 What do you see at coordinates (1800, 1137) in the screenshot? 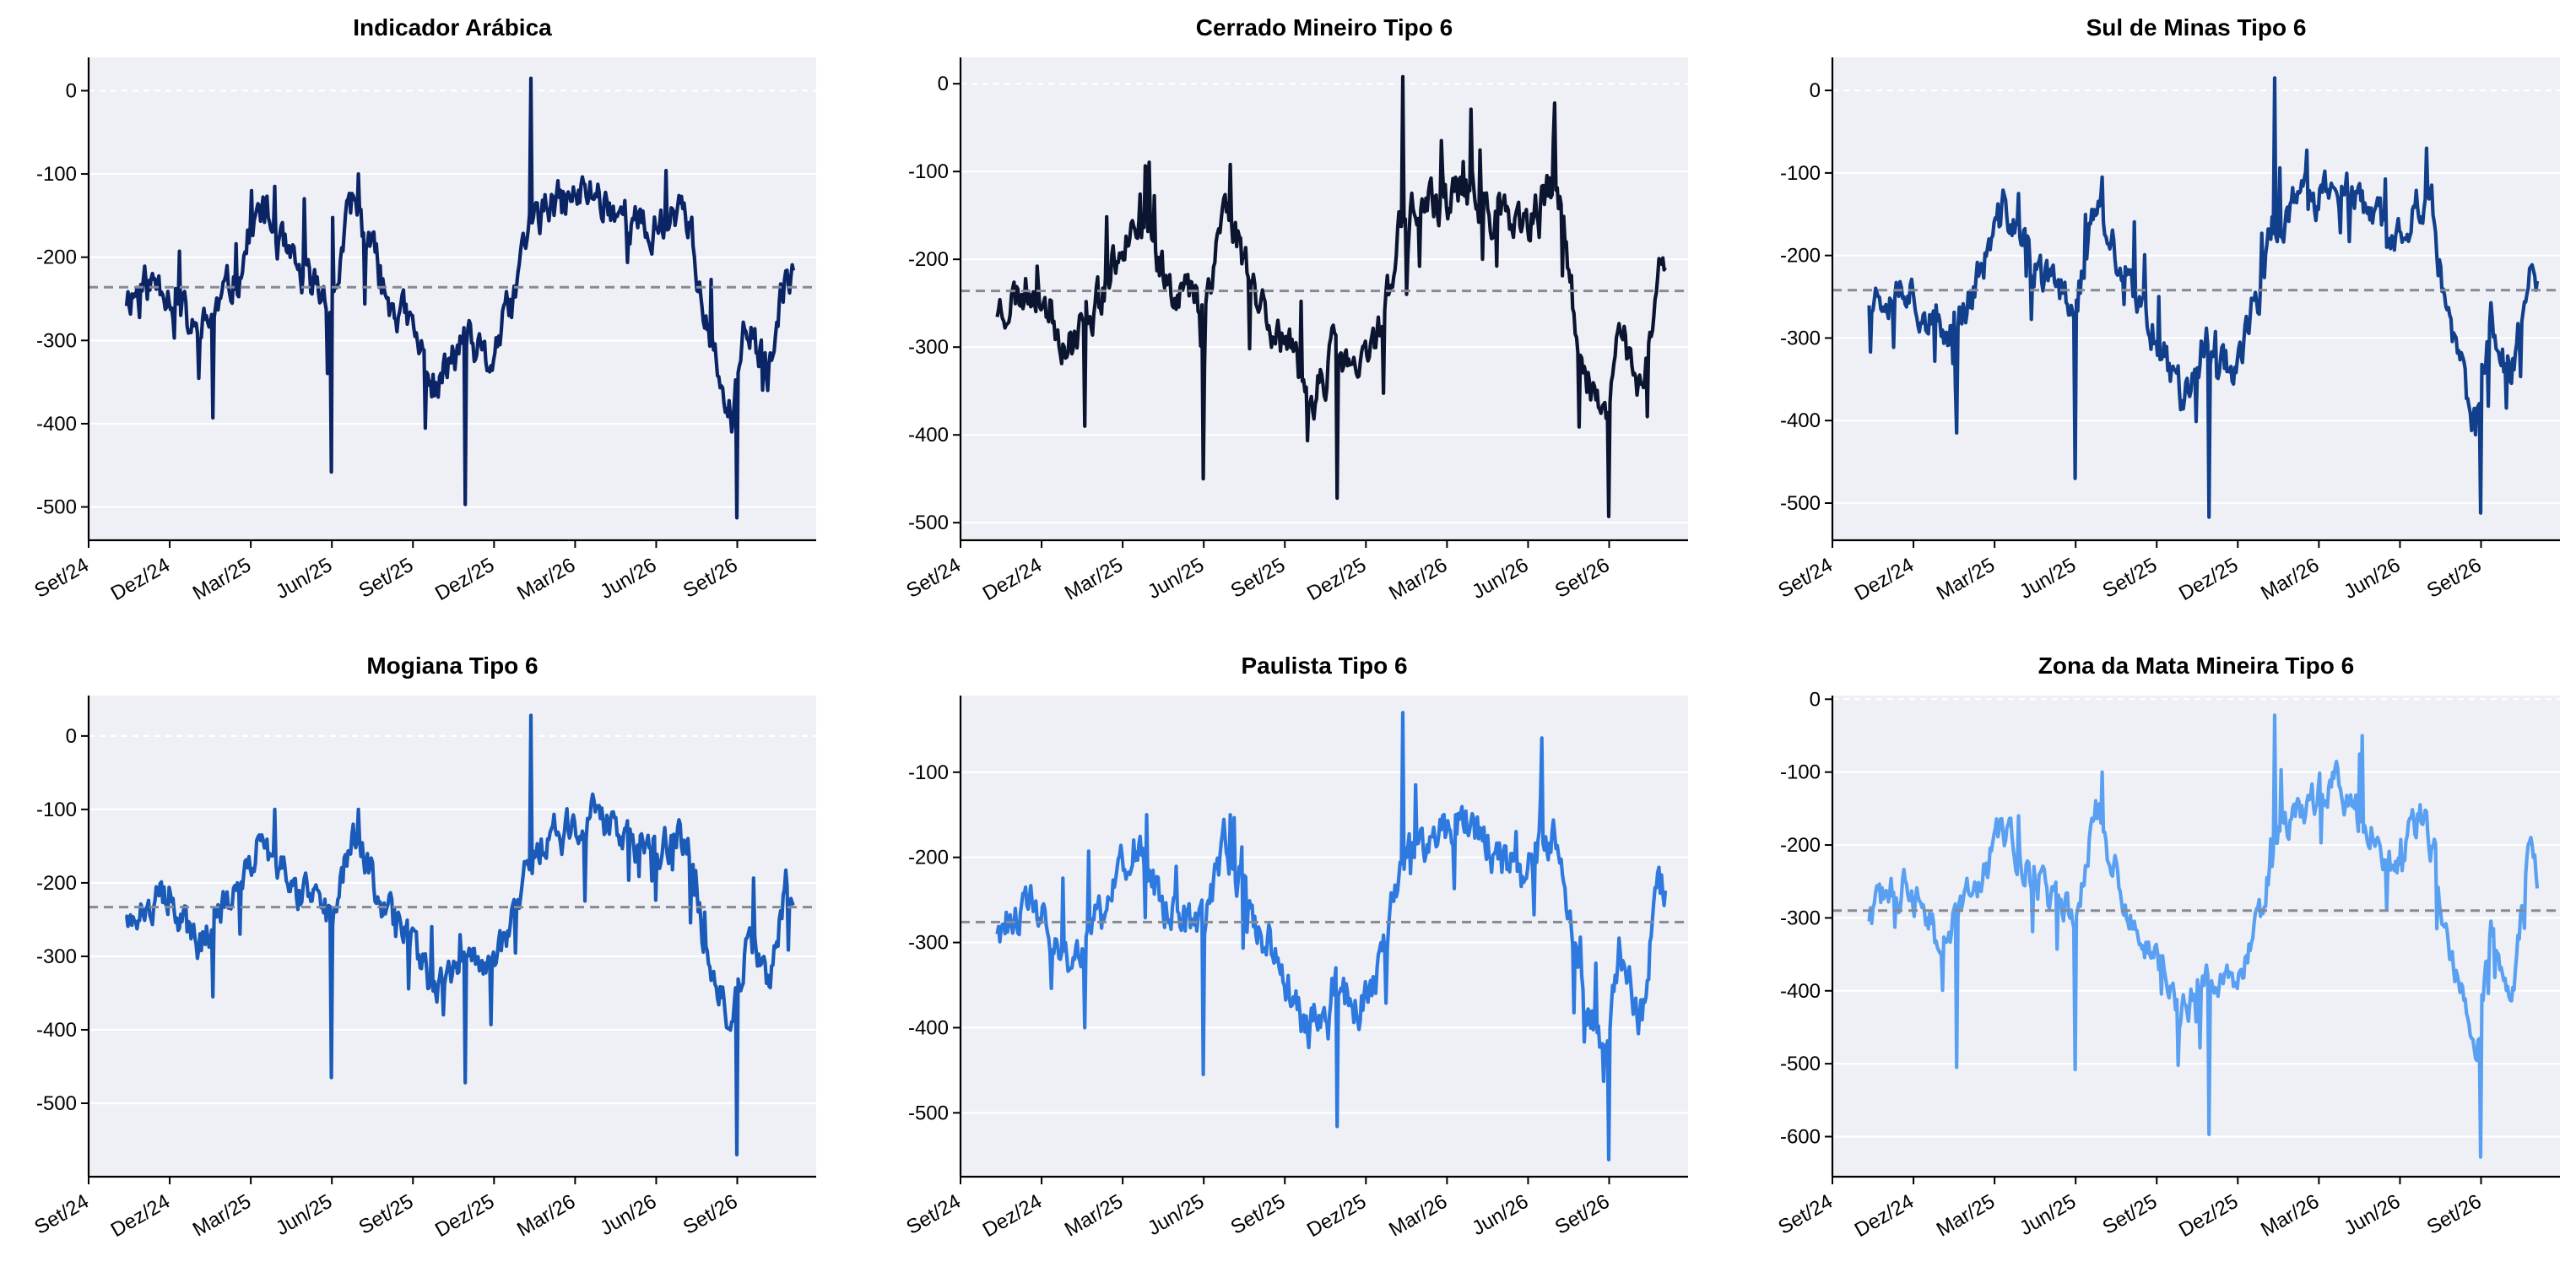
I see `y-tick-label: -600` at bounding box center [1800, 1137].